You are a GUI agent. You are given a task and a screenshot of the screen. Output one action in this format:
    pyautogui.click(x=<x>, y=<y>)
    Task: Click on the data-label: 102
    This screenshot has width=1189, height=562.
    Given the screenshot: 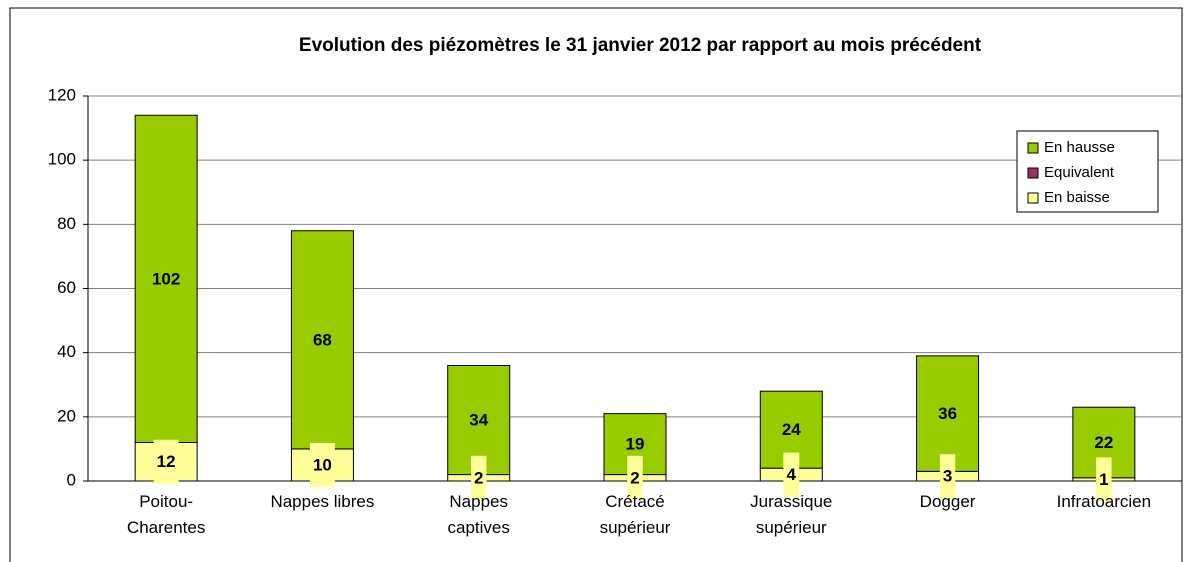 What is the action you would take?
    pyautogui.click(x=166, y=278)
    